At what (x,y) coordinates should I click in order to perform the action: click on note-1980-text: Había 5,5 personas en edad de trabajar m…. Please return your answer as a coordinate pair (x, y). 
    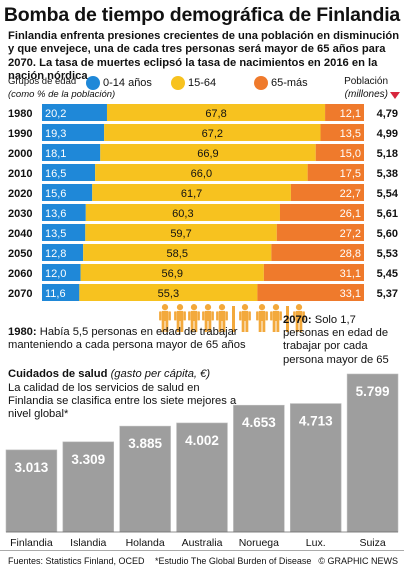
    Looking at the image, I should click on (127, 339).